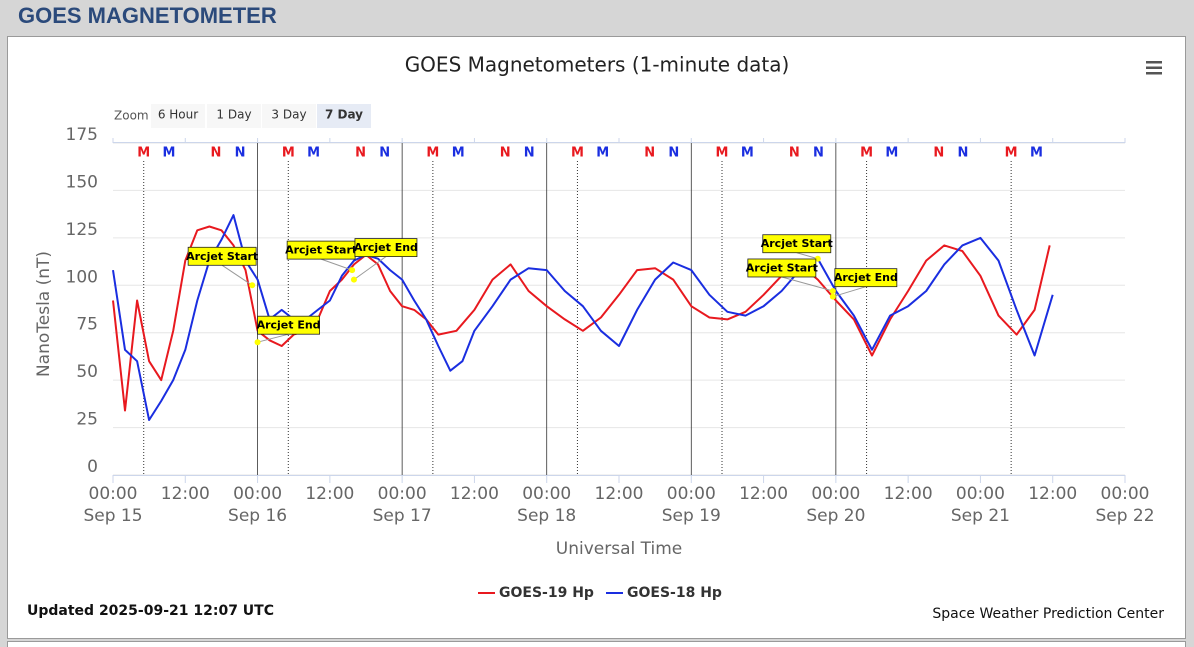 Image resolution: width=1194 pixels, height=647 pixels. I want to click on y-axis-label: NanoTesla (nT), so click(44, 314).